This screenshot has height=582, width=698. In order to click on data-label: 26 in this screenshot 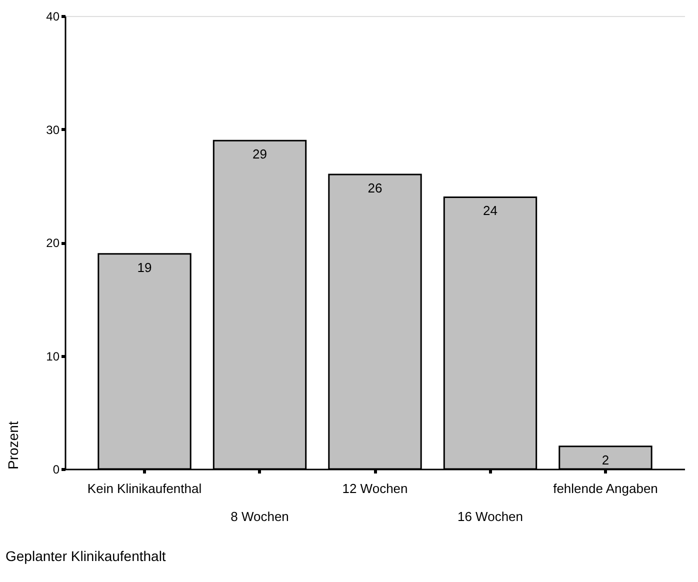, I will do `click(375, 188)`.